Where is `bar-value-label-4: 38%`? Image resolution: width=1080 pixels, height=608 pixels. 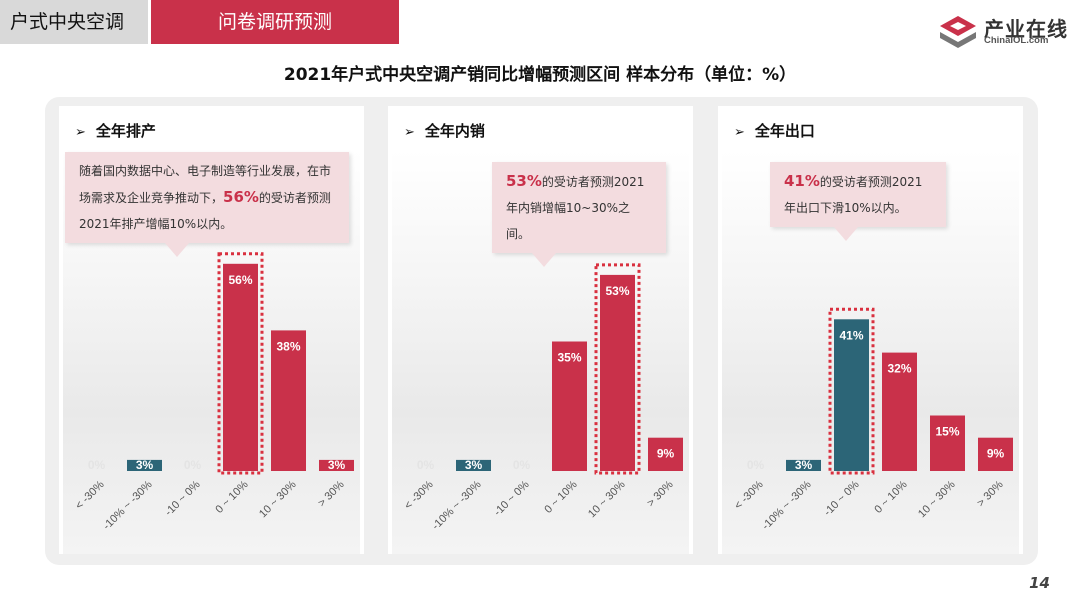
bar-value-label-4: 38% is located at coordinates (288, 346).